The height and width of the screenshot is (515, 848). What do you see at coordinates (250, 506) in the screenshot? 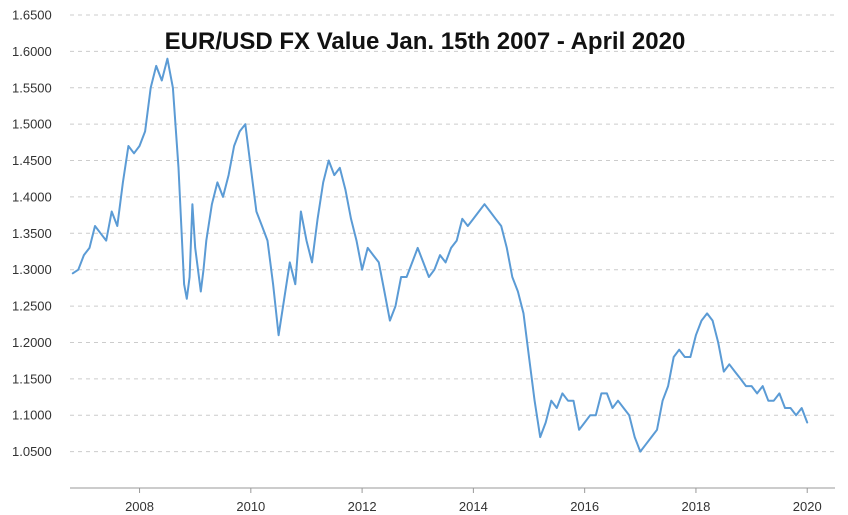
I see `x-tick-label: 2010` at bounding box center [250, 506].